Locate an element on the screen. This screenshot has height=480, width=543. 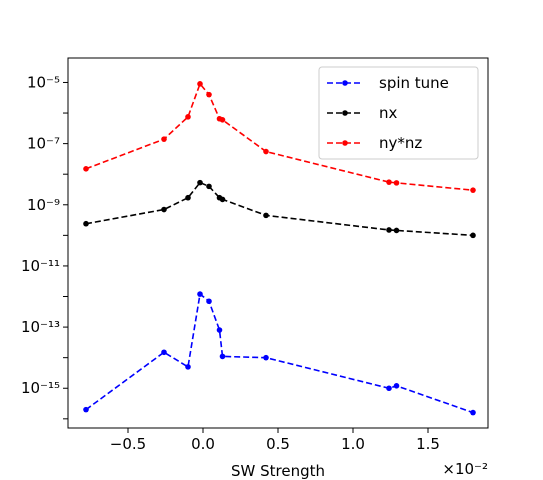
legend-item: spin tune is located at coordinates (388, 83).